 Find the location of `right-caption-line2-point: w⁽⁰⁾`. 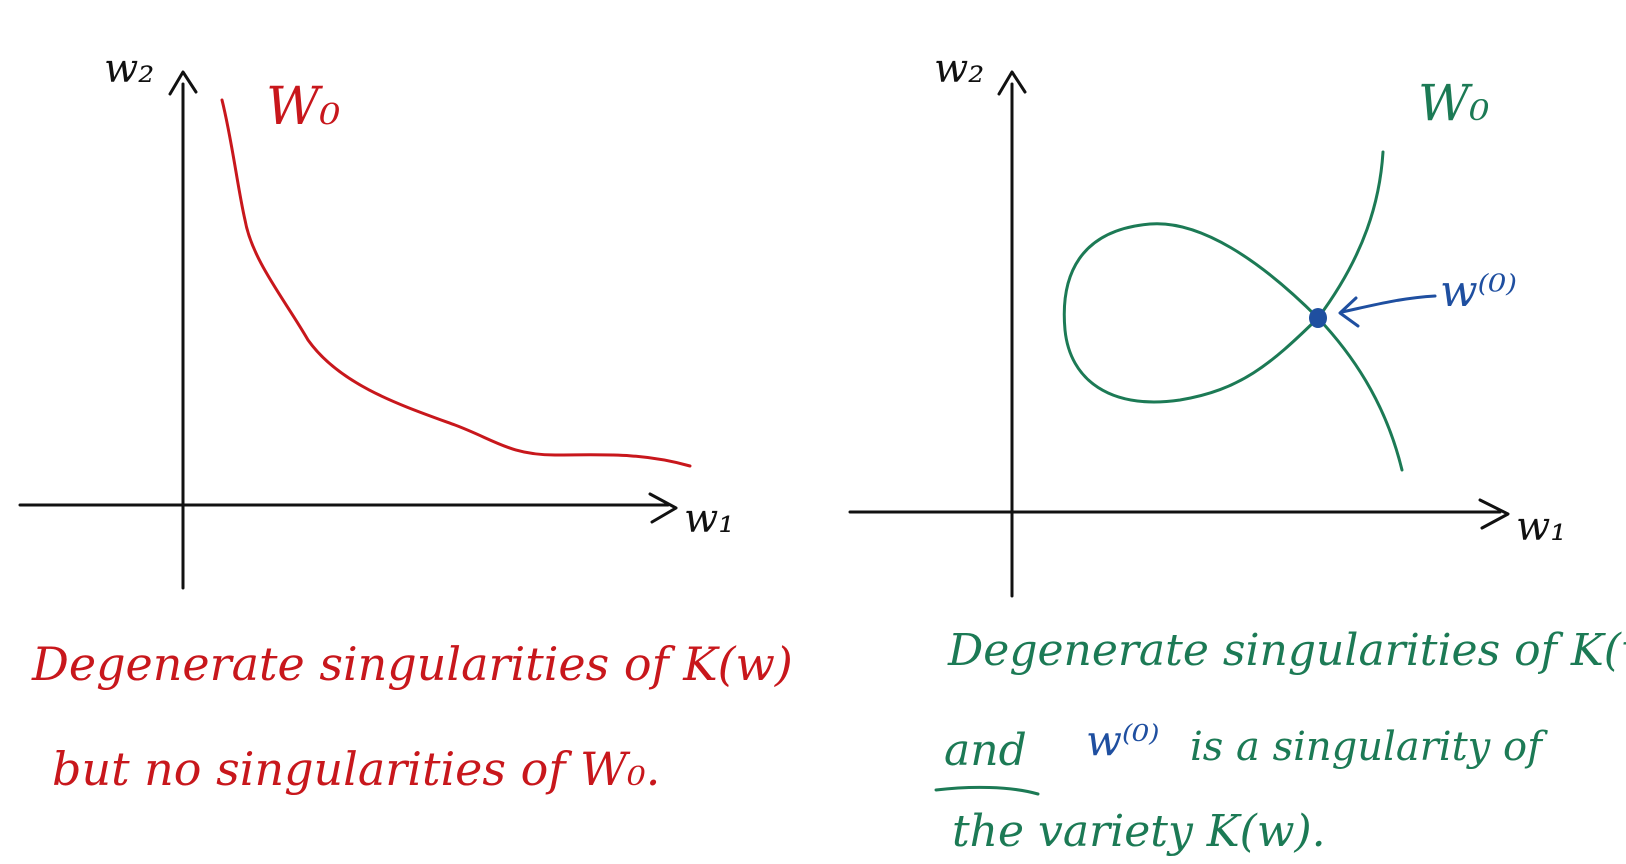

right-caption-line2-point: w⁽⁰⁾ is located at coordinates (1122, 740).